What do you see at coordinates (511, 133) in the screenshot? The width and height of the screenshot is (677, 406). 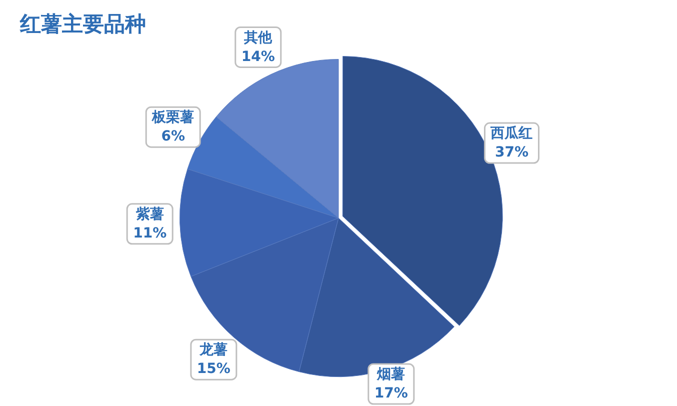 I see `slice-label: 西瓜红` at bounding box center [511, 133].